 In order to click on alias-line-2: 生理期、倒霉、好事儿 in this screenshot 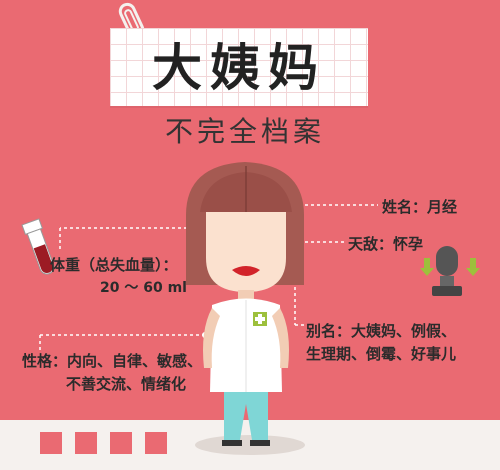, I will do `click(381, 354)`.